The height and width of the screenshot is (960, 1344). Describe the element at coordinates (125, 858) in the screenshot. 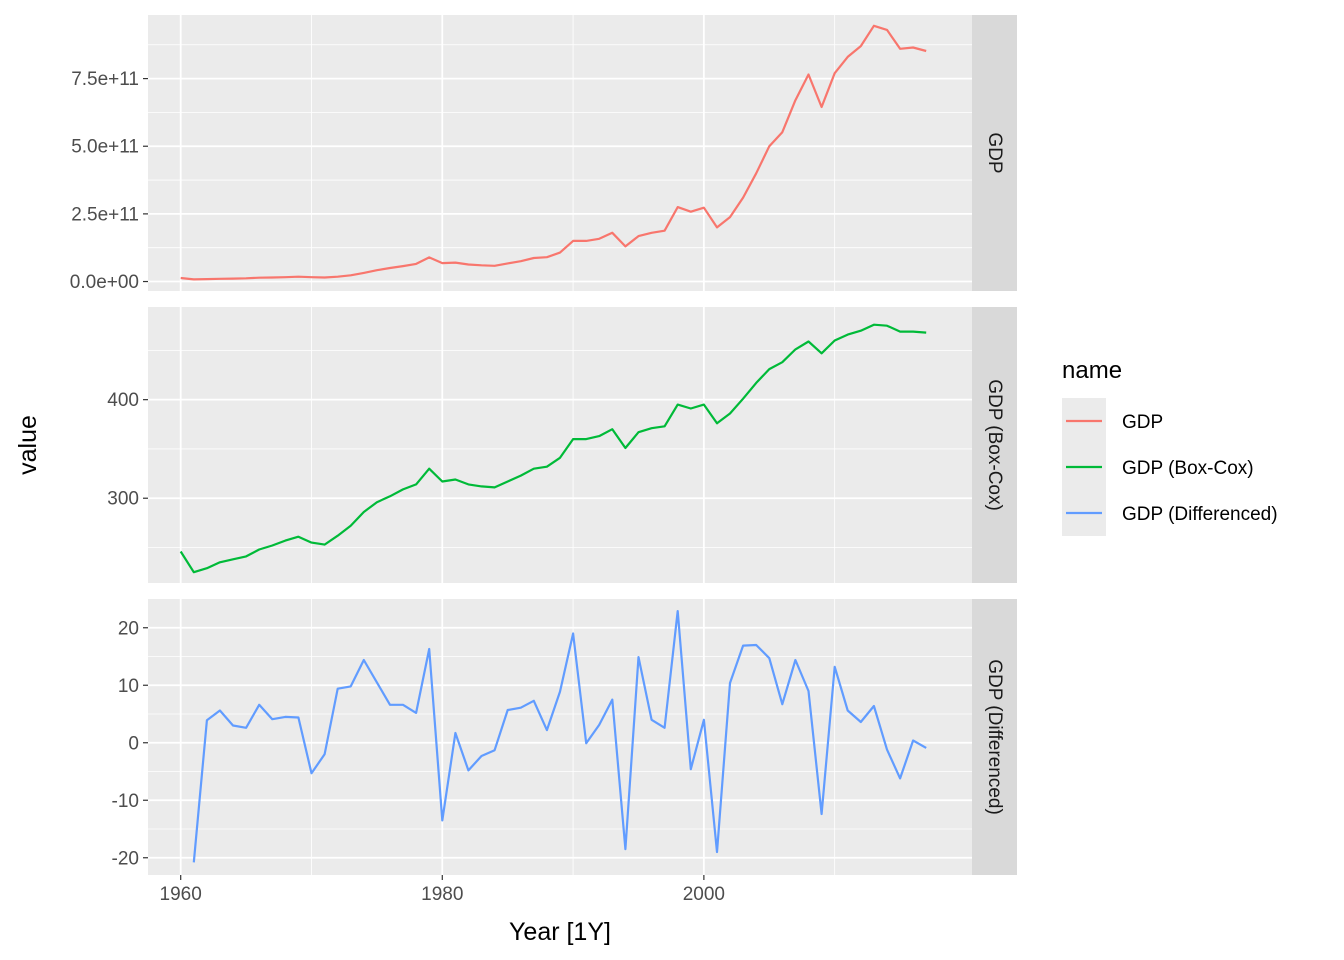

I see `y-tick-label: -20` at that location.